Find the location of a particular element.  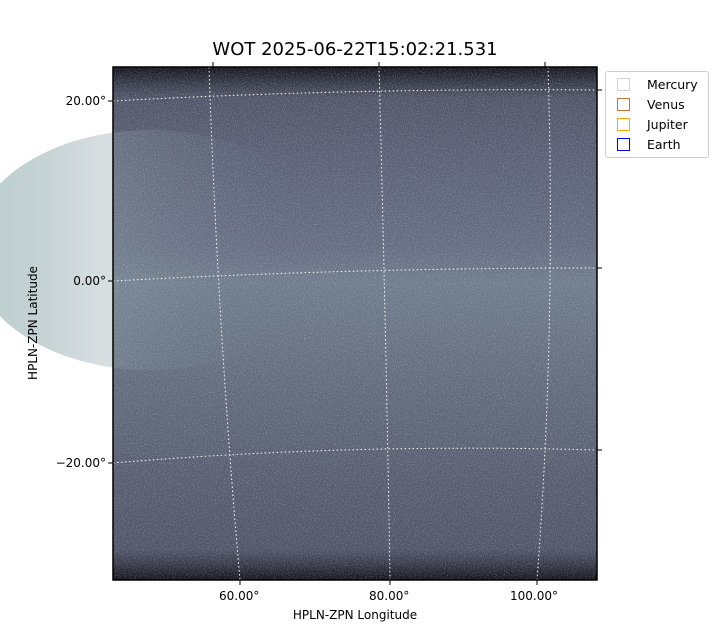

legend-label: Jupiter is located at coordinates (667, 124).